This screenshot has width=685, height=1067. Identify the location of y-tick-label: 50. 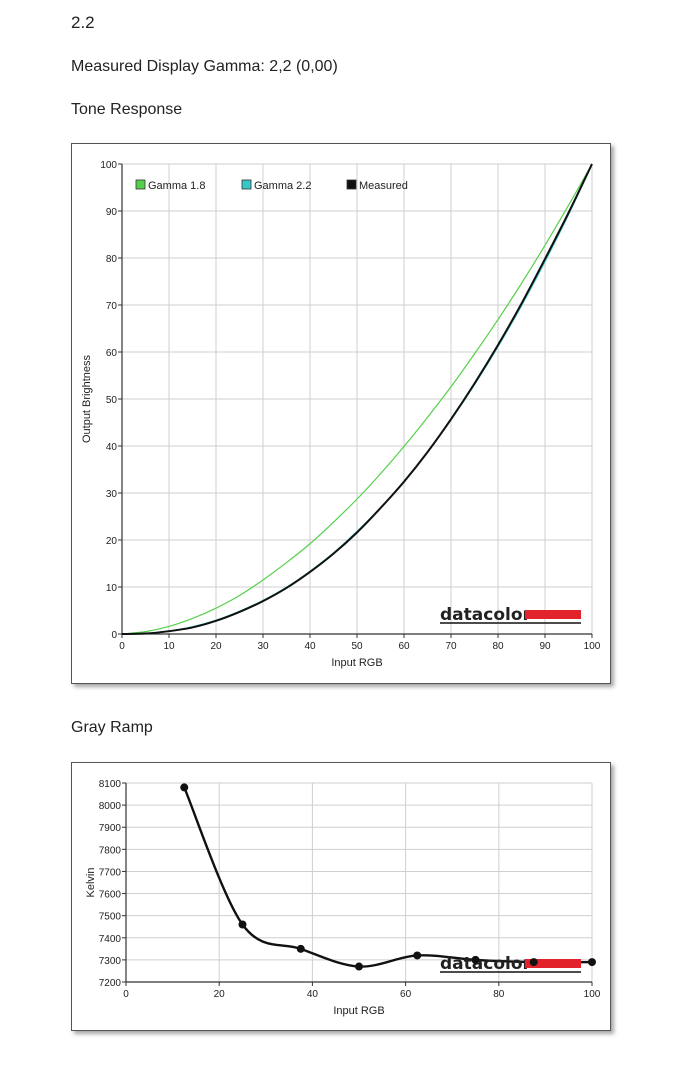
(112, 400).